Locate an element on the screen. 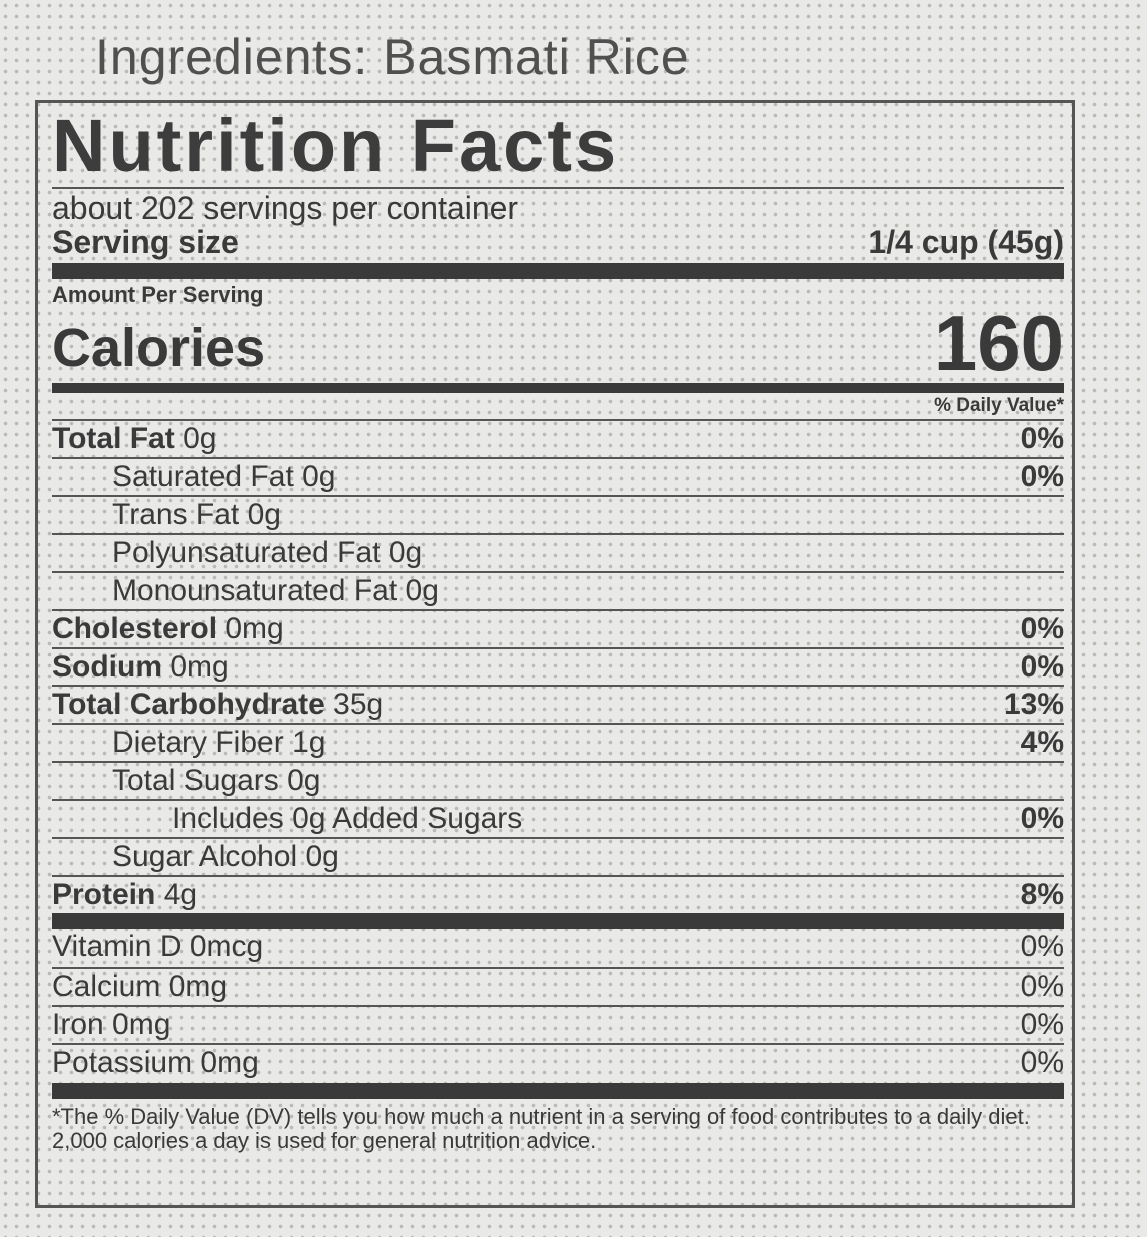 The image size is (1147, 1237). nutrient-row: Cholesterol 0mg 0% is located at coordinates (558, 628).